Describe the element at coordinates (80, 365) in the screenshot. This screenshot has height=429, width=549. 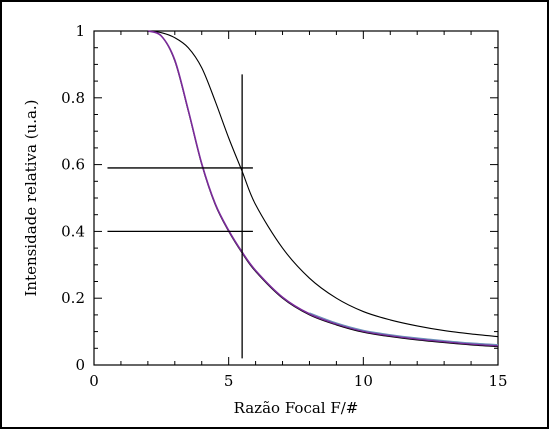
I see `y-tick-label: 0` at that location.